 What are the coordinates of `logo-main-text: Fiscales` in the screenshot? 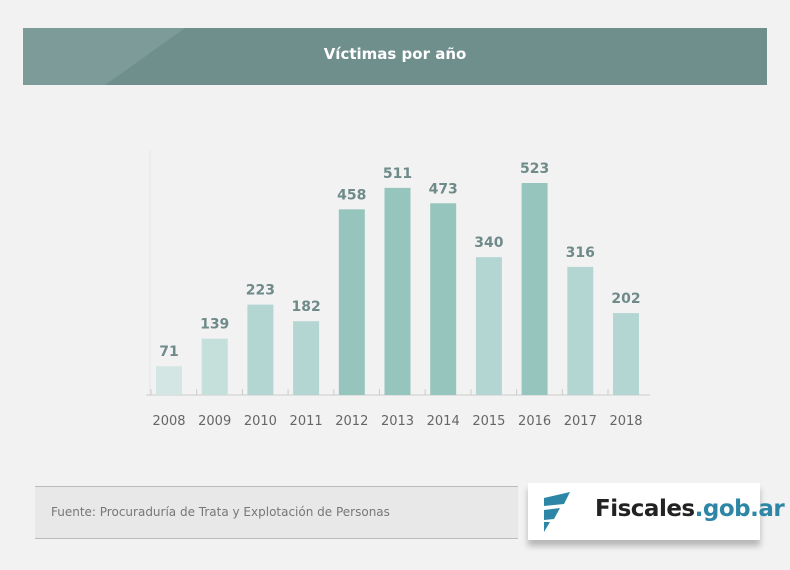 It's located at (645, 509).